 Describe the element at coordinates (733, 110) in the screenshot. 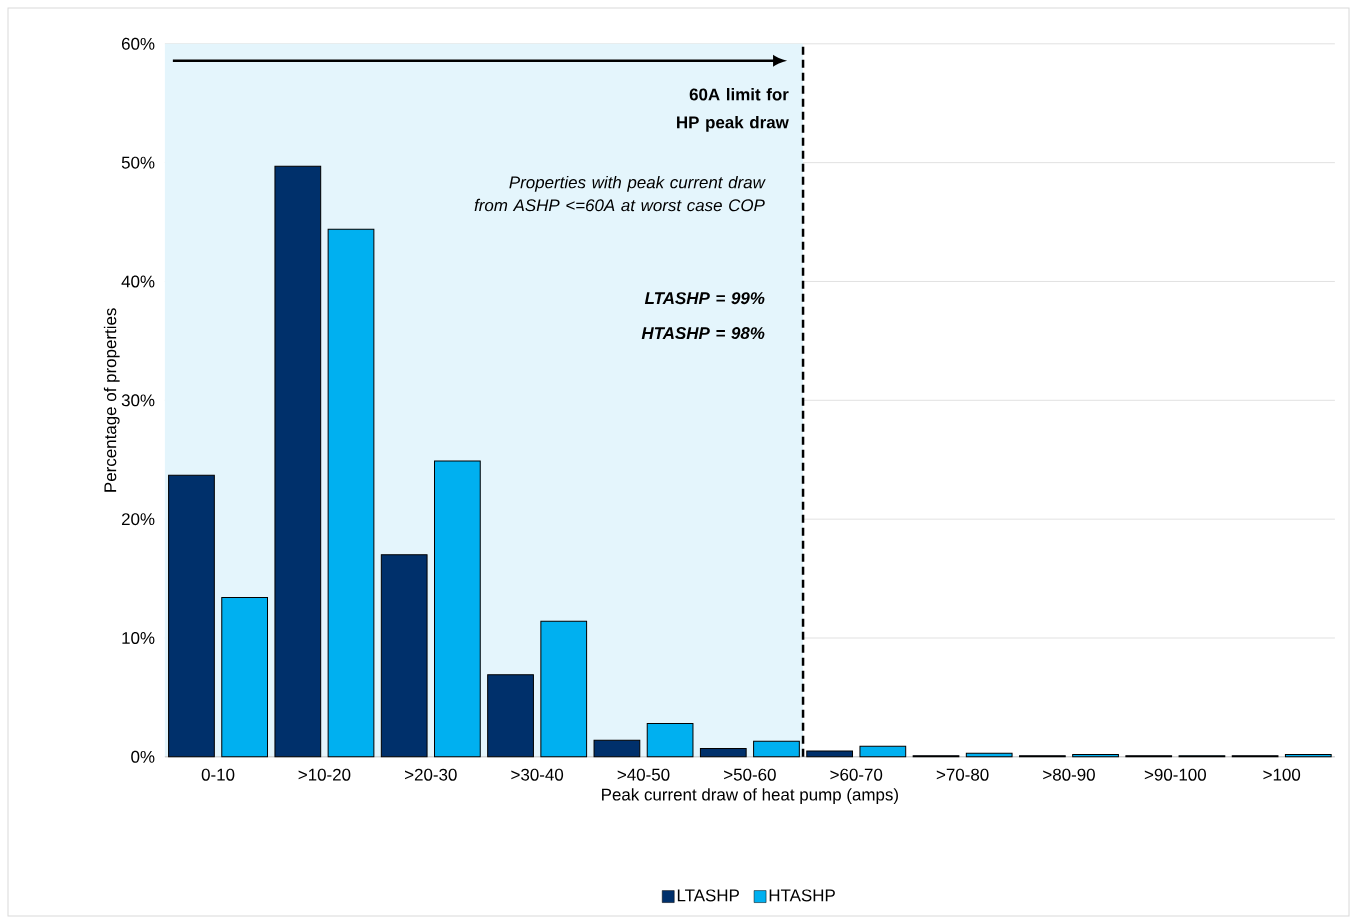

I see `ref-line-label: 60A limit for HP peak draw` at that location.